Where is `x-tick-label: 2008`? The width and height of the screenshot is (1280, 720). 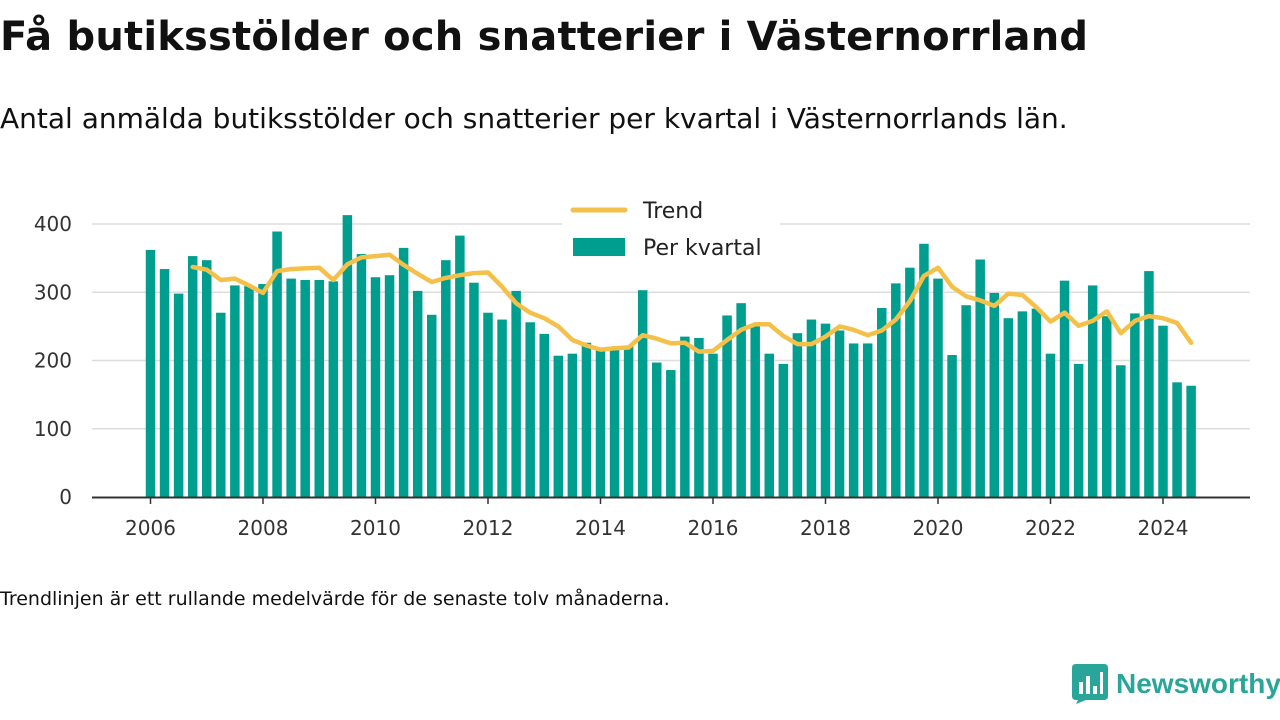 x-tick-label: 2008 is located at coordinates (263, 528).